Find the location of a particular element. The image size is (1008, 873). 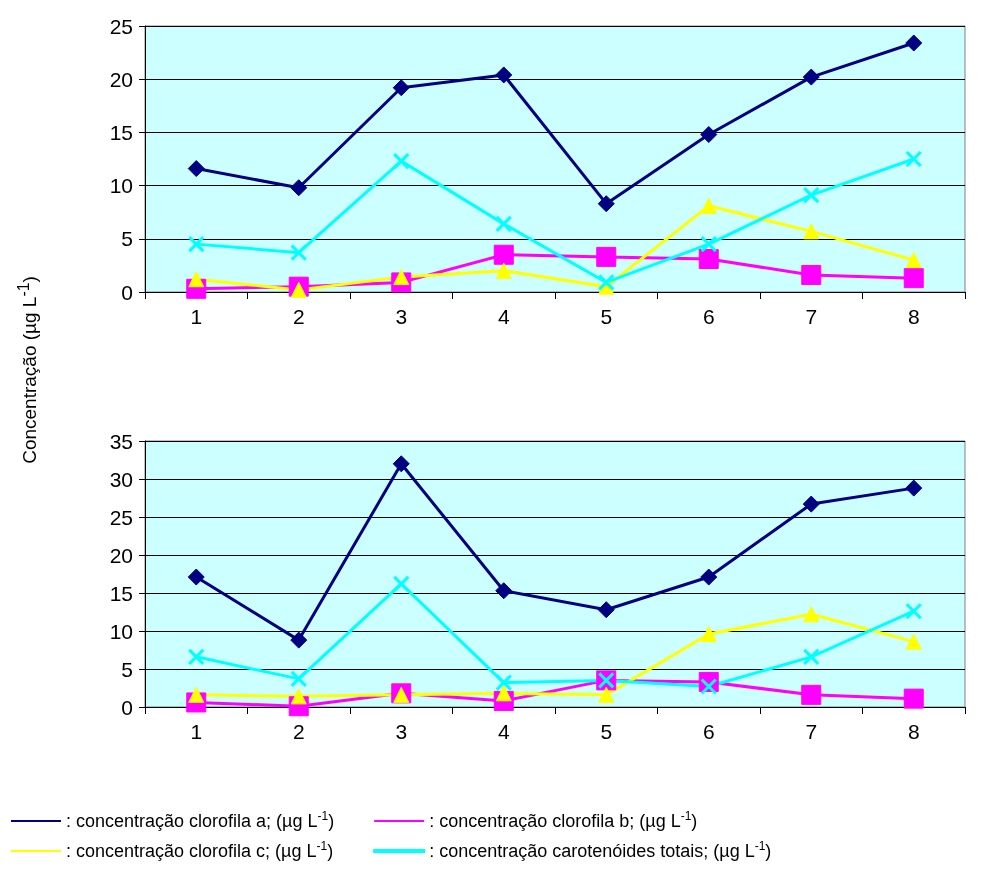

y-tick-label: 30 is located at coordinates (121, 479).